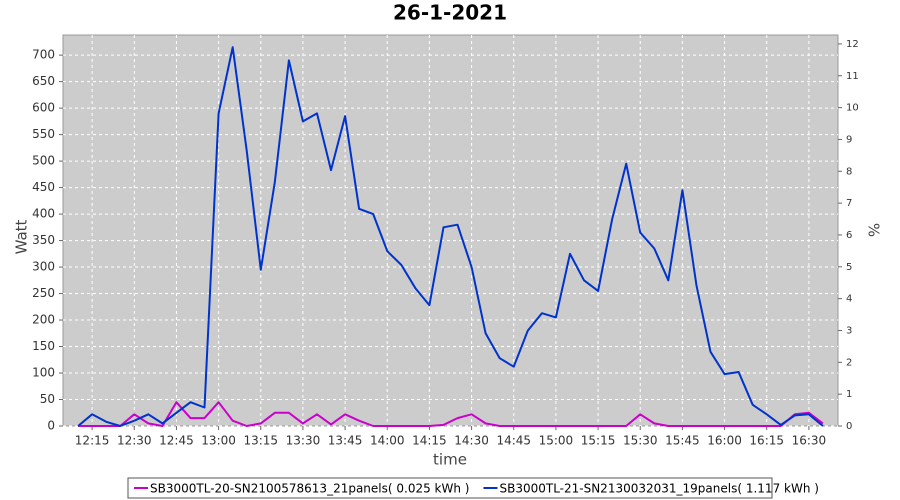 The height and width of the screenshot is (500, 900). I want to click on y2-tick-label: 10, so click(852, 108).